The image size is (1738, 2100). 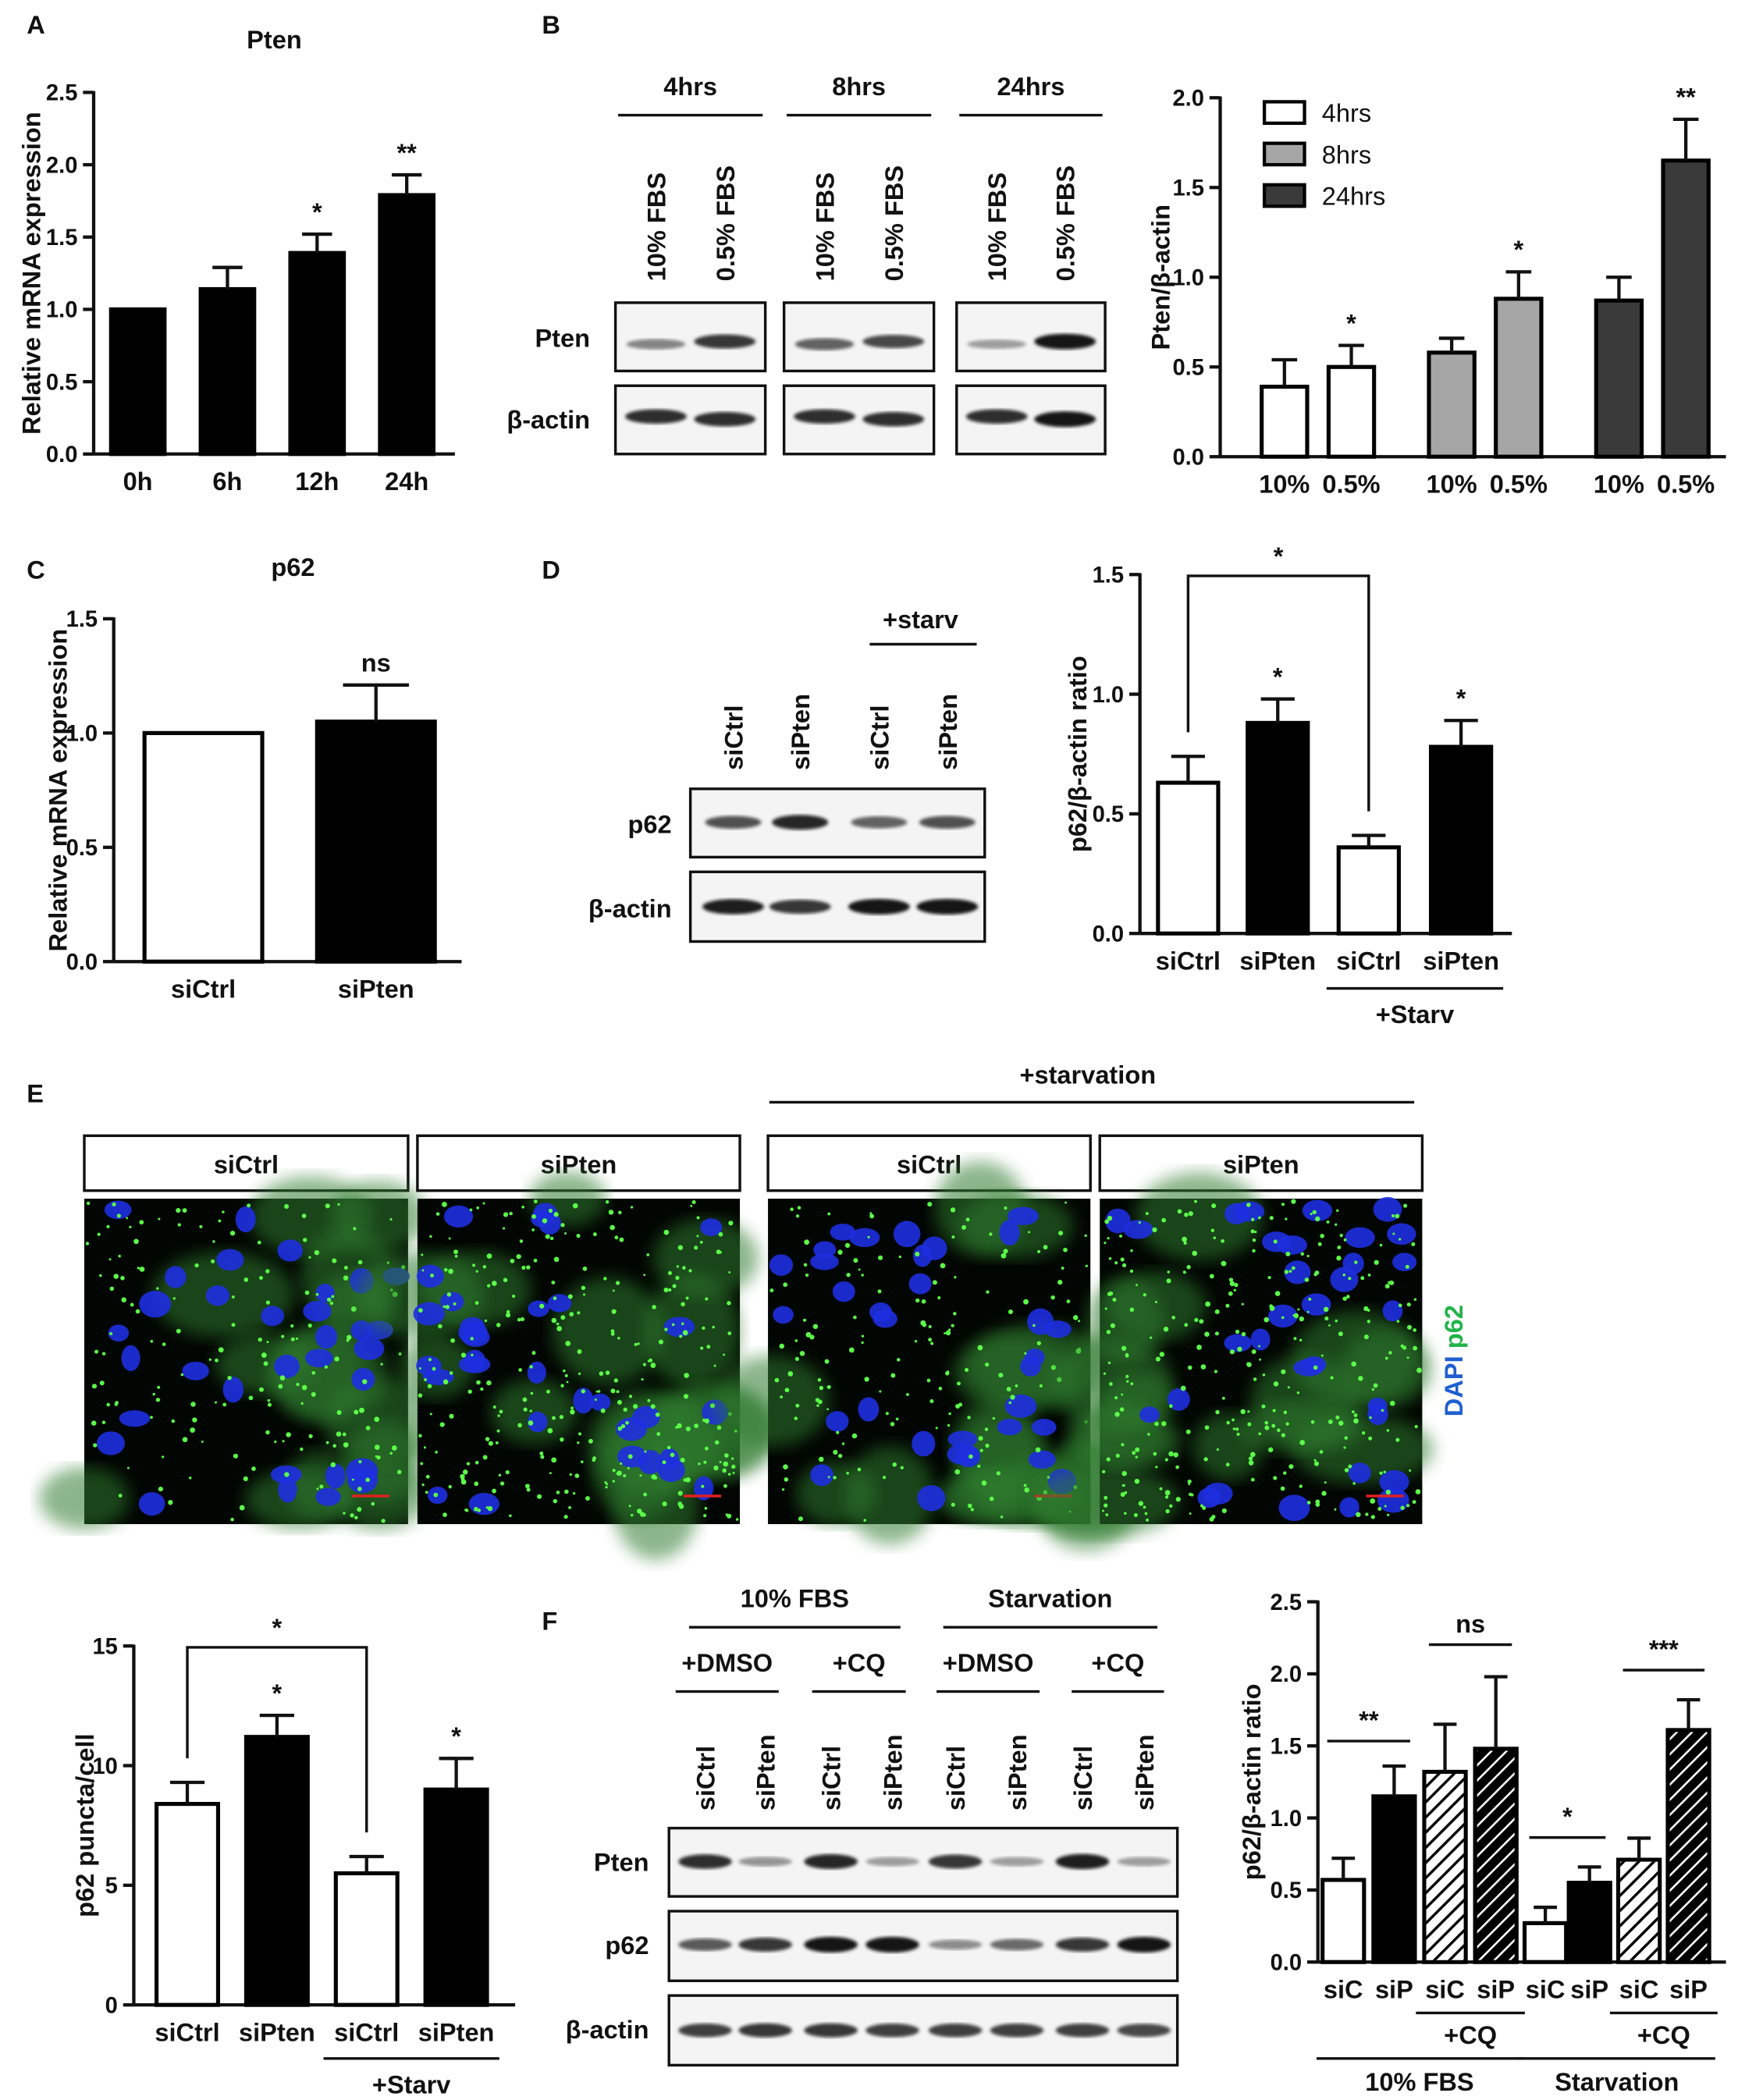 I want to click on condition-label: 10% FBS, so click(x=795, y=1597).